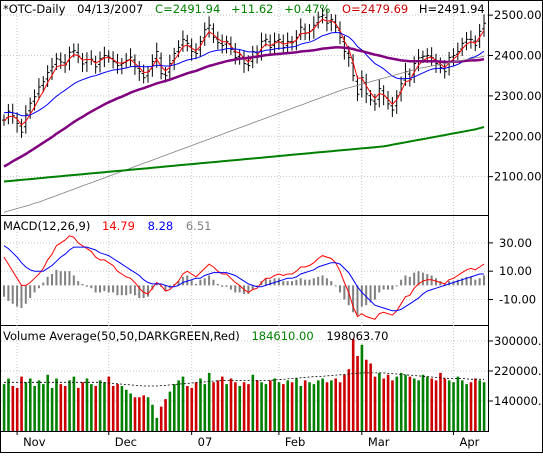 The image size is (543, 457). Describe the element at coordinates (452, 9) in the screenshot. I see `price-high: H=2491.94` at that location.